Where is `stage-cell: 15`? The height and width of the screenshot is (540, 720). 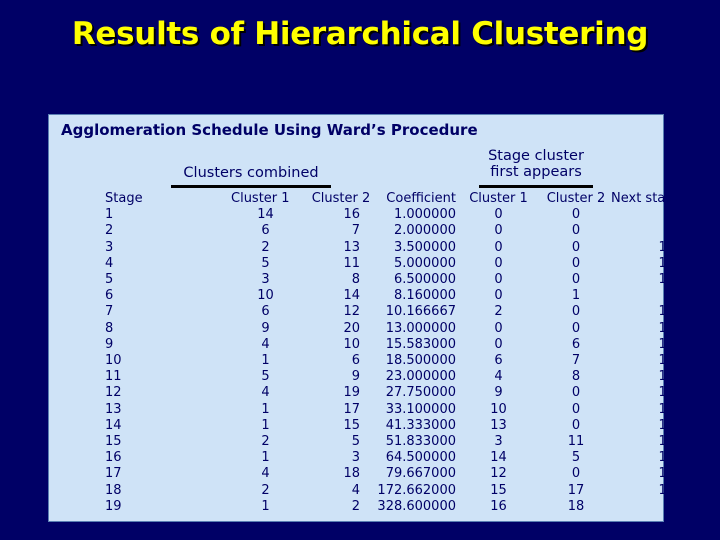
stage-cell: 15 is located at coordinates (113, 442).